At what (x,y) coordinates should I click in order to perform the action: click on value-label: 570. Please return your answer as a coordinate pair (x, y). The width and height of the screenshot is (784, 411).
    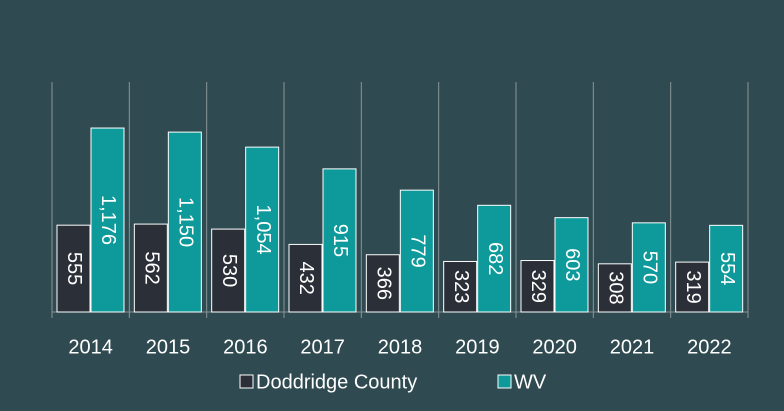
    Looking at the image, I should click on (650, 267).